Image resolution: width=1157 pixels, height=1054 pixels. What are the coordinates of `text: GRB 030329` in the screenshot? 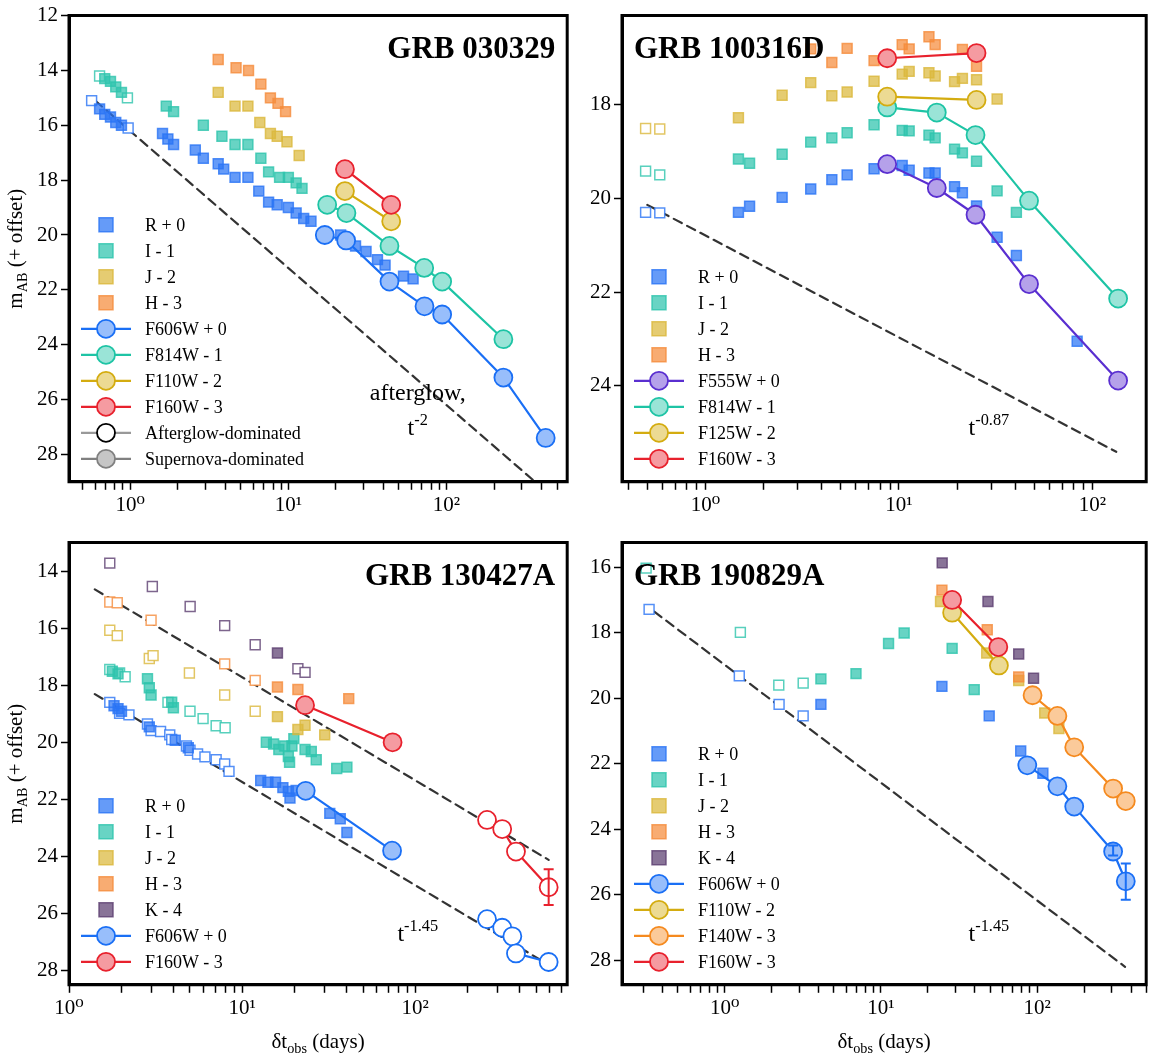 It's located at (471, 47).